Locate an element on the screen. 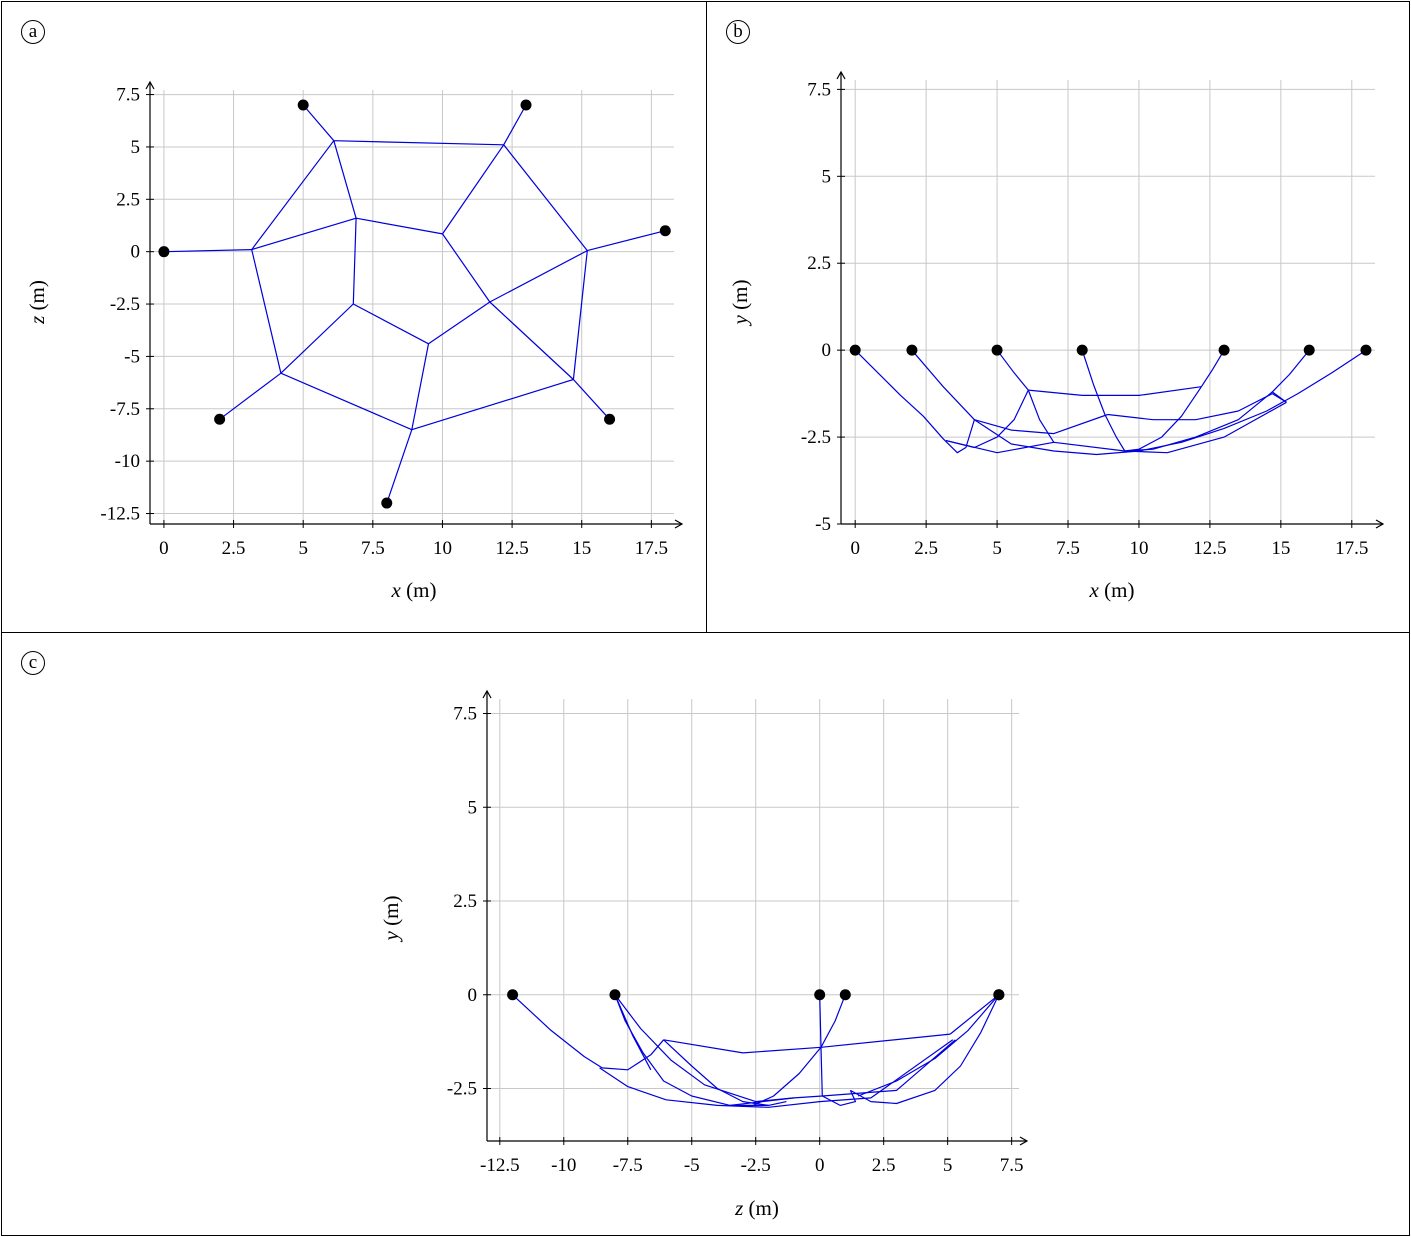 This screenshot has height=1237, width=1411. a-xtick-label-5: 12.5 is located at coordinates (511, 548).